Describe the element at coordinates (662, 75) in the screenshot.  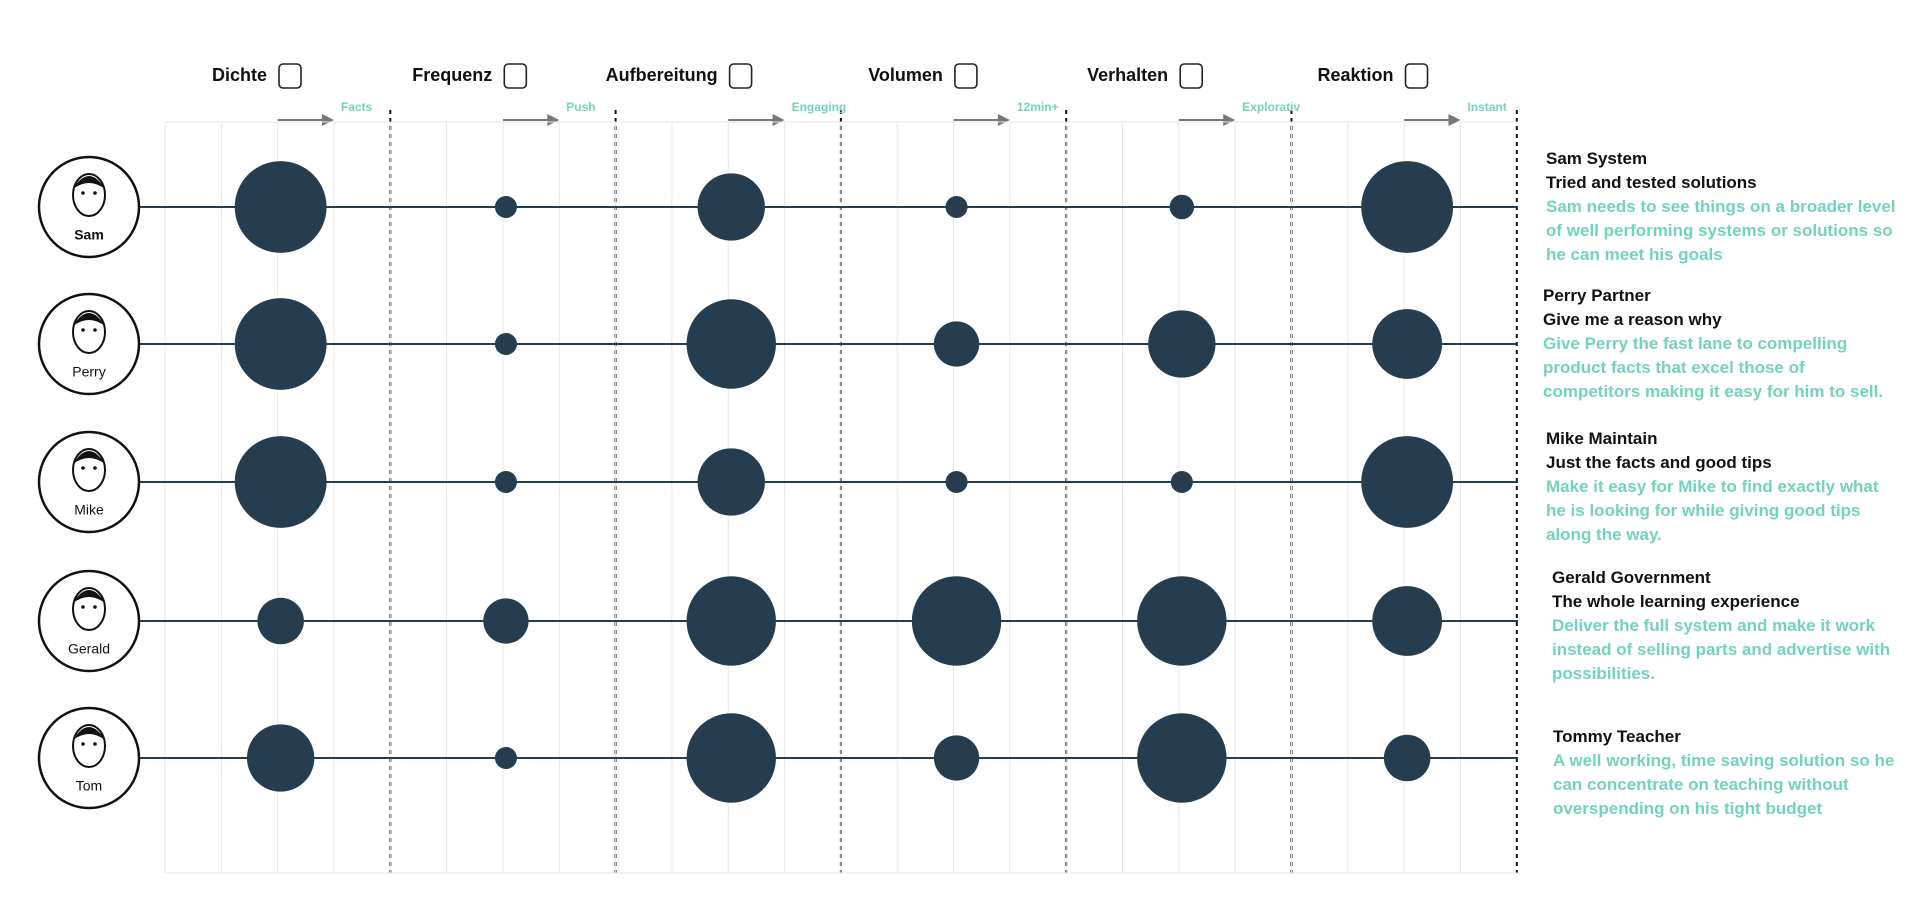
I see `column-title: Aufbereitung` at that location.